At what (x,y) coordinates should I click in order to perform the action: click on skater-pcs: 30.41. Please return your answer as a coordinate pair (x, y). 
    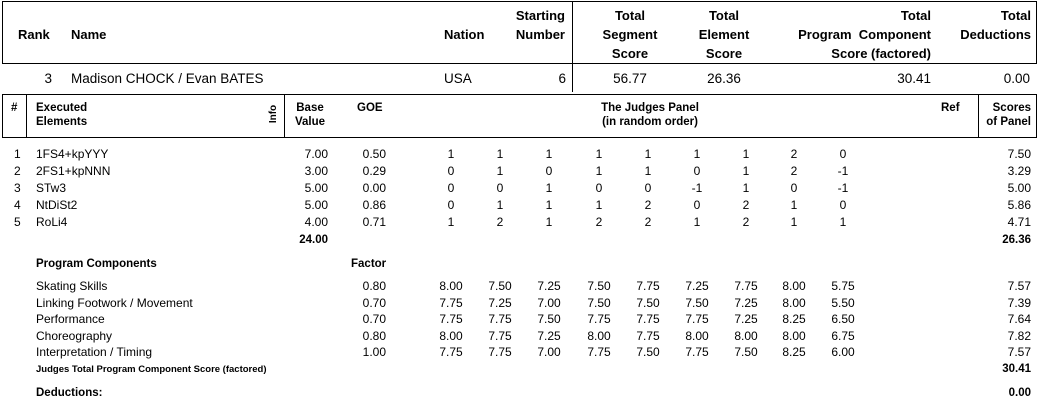
    Looking at the image, I should click on (914, 78).